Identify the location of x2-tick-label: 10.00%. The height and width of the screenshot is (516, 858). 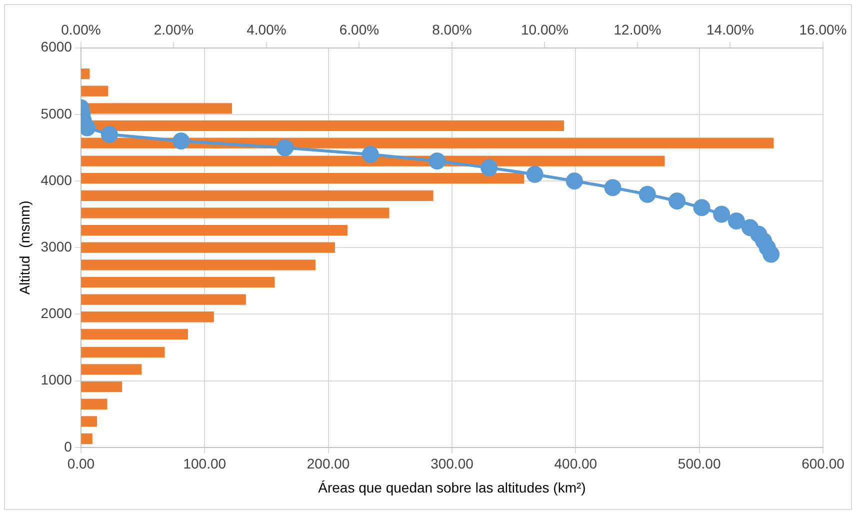
(544, 29).